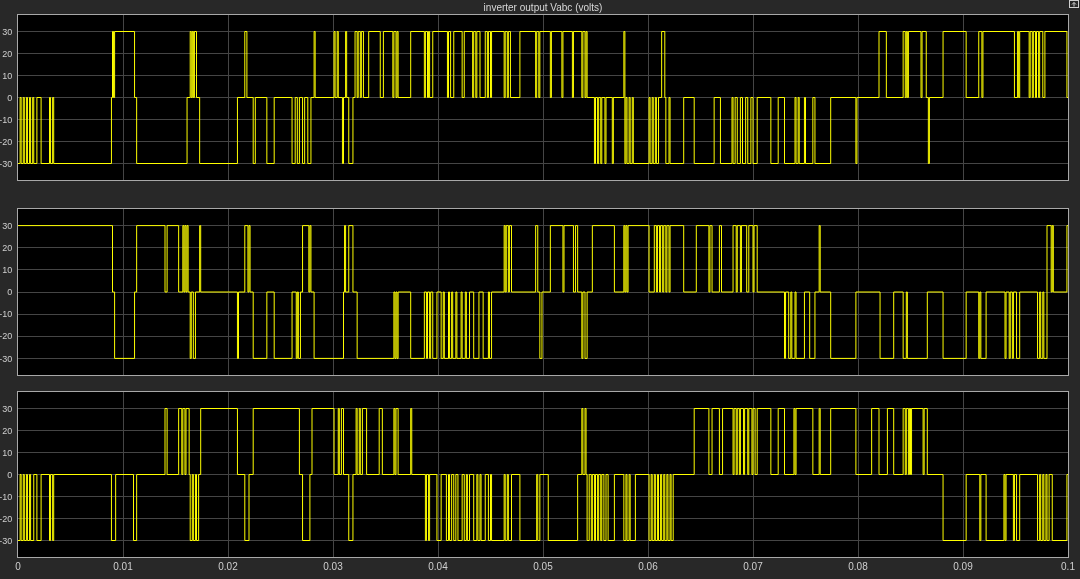 The image size is (1080, 579). I want to click on x-tick-label: 0.08, so click(858, 566).